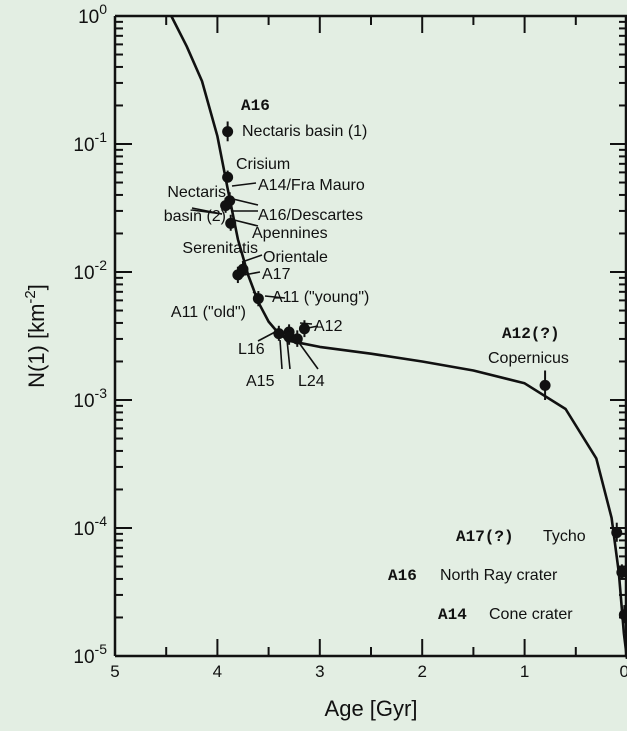 This screenshot has width=627, height=731. What do you see at coordinates (623, 671) in the screenshot?
I see `x-tick-label: 0` at bounding box center [623, 671].